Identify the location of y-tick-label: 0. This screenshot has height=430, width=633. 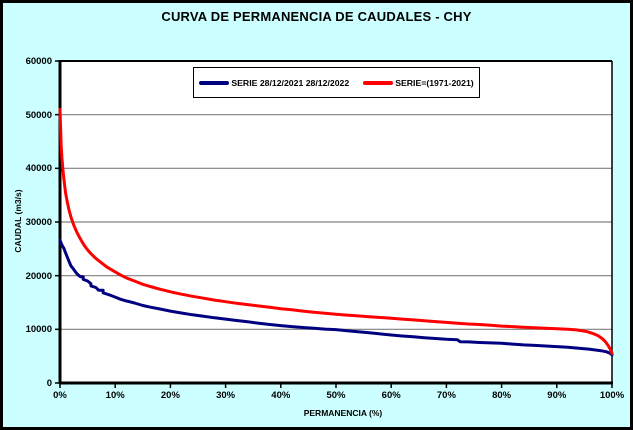
(49, 383).